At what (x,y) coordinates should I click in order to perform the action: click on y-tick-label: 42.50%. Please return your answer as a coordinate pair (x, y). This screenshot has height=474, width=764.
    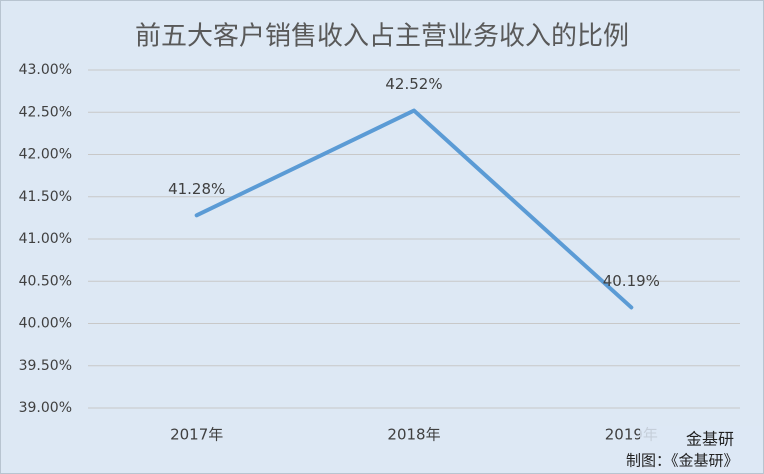
    Looking at the image, I should click on (45, 112).